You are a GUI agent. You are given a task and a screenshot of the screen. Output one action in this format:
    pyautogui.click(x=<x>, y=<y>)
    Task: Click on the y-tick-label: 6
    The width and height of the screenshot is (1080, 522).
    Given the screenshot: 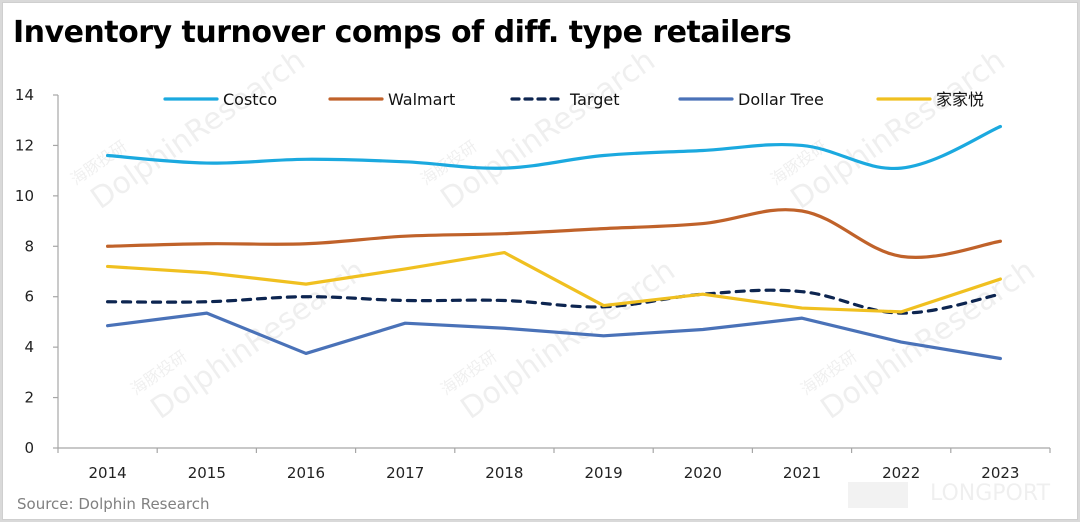 What is the action you would take?
    pyautogui.click(x=29, y=297)
    